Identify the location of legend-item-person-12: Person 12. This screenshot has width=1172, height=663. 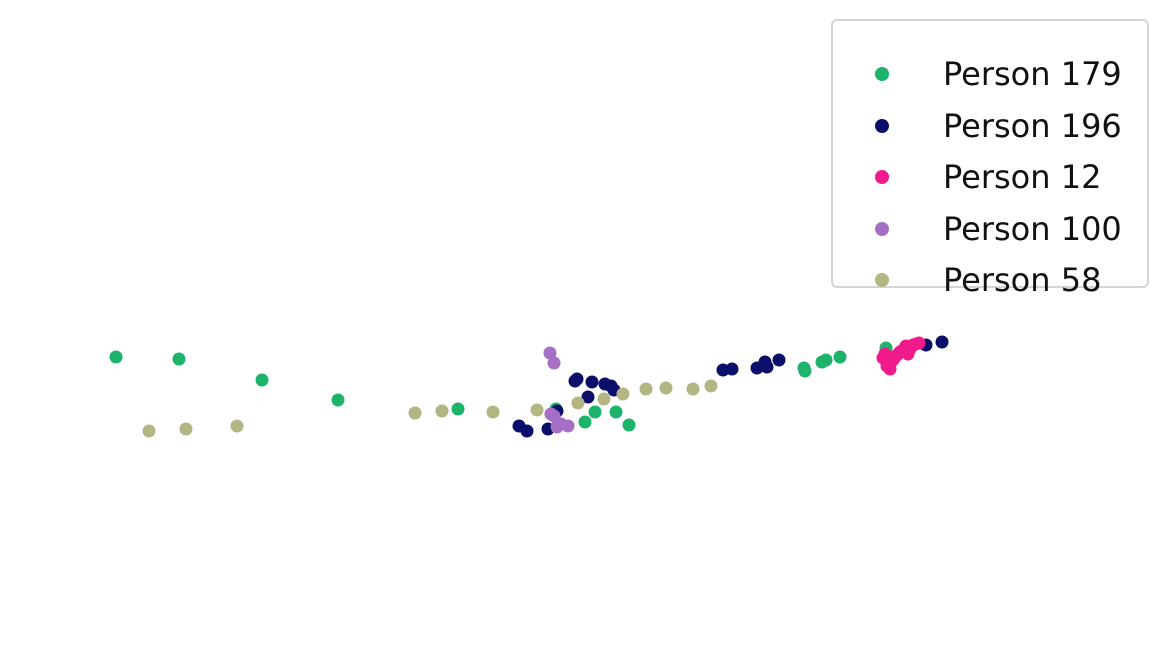
(990, 177).